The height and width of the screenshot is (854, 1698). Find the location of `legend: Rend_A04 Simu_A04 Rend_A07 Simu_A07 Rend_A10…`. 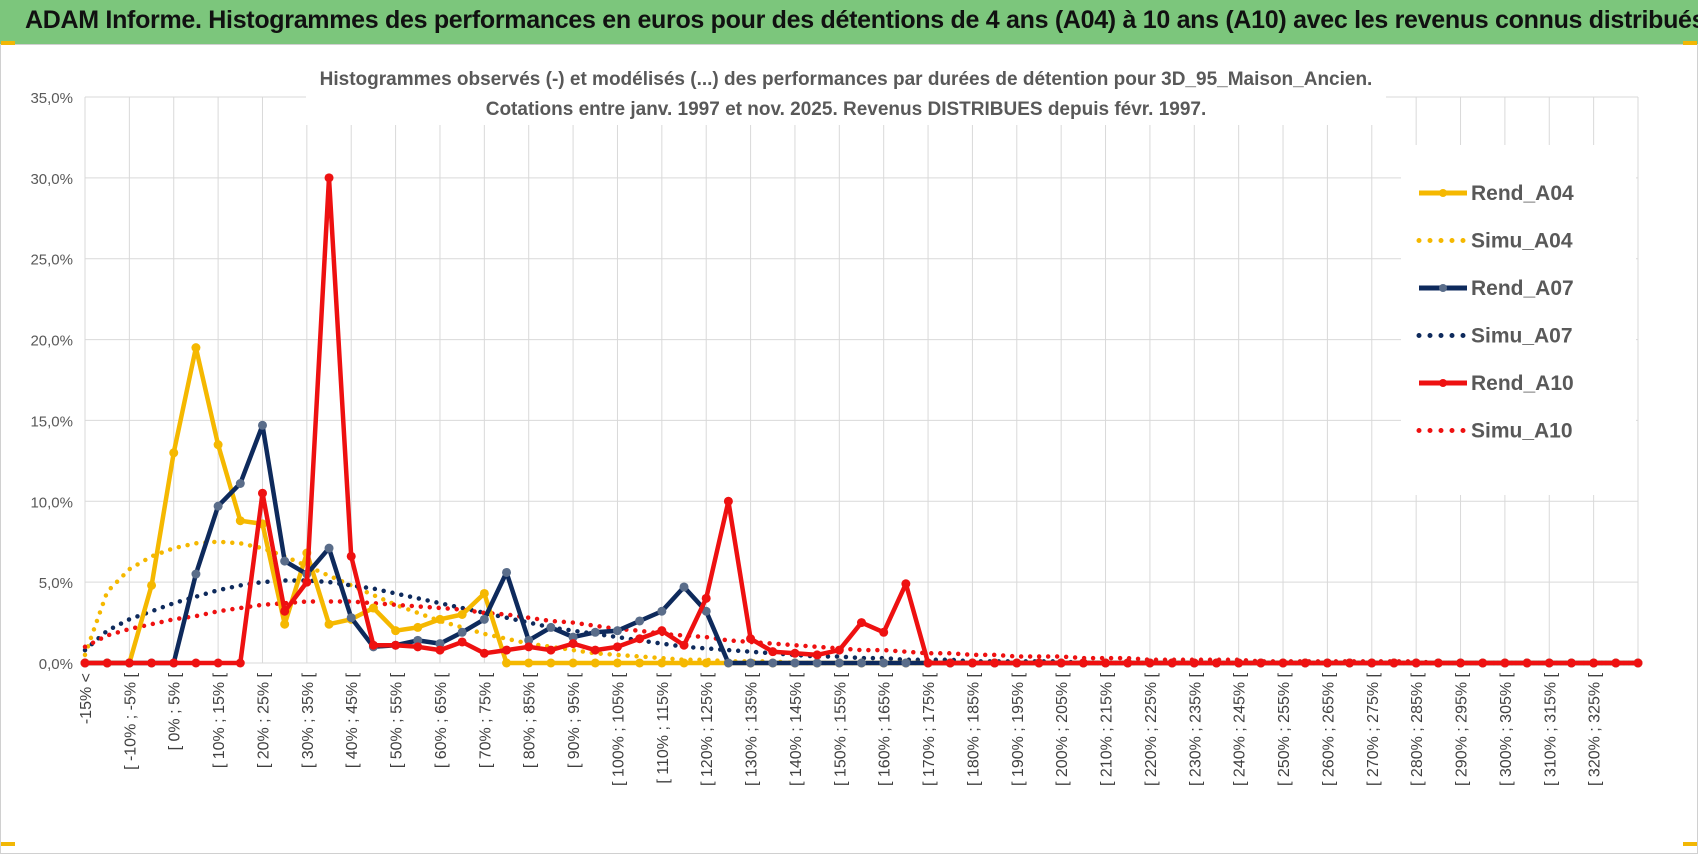

legend: Rend_A04 Simu_A04 Rend_A07 Simu_A07 Rend_A10… is located at coordinates (1518, 320).